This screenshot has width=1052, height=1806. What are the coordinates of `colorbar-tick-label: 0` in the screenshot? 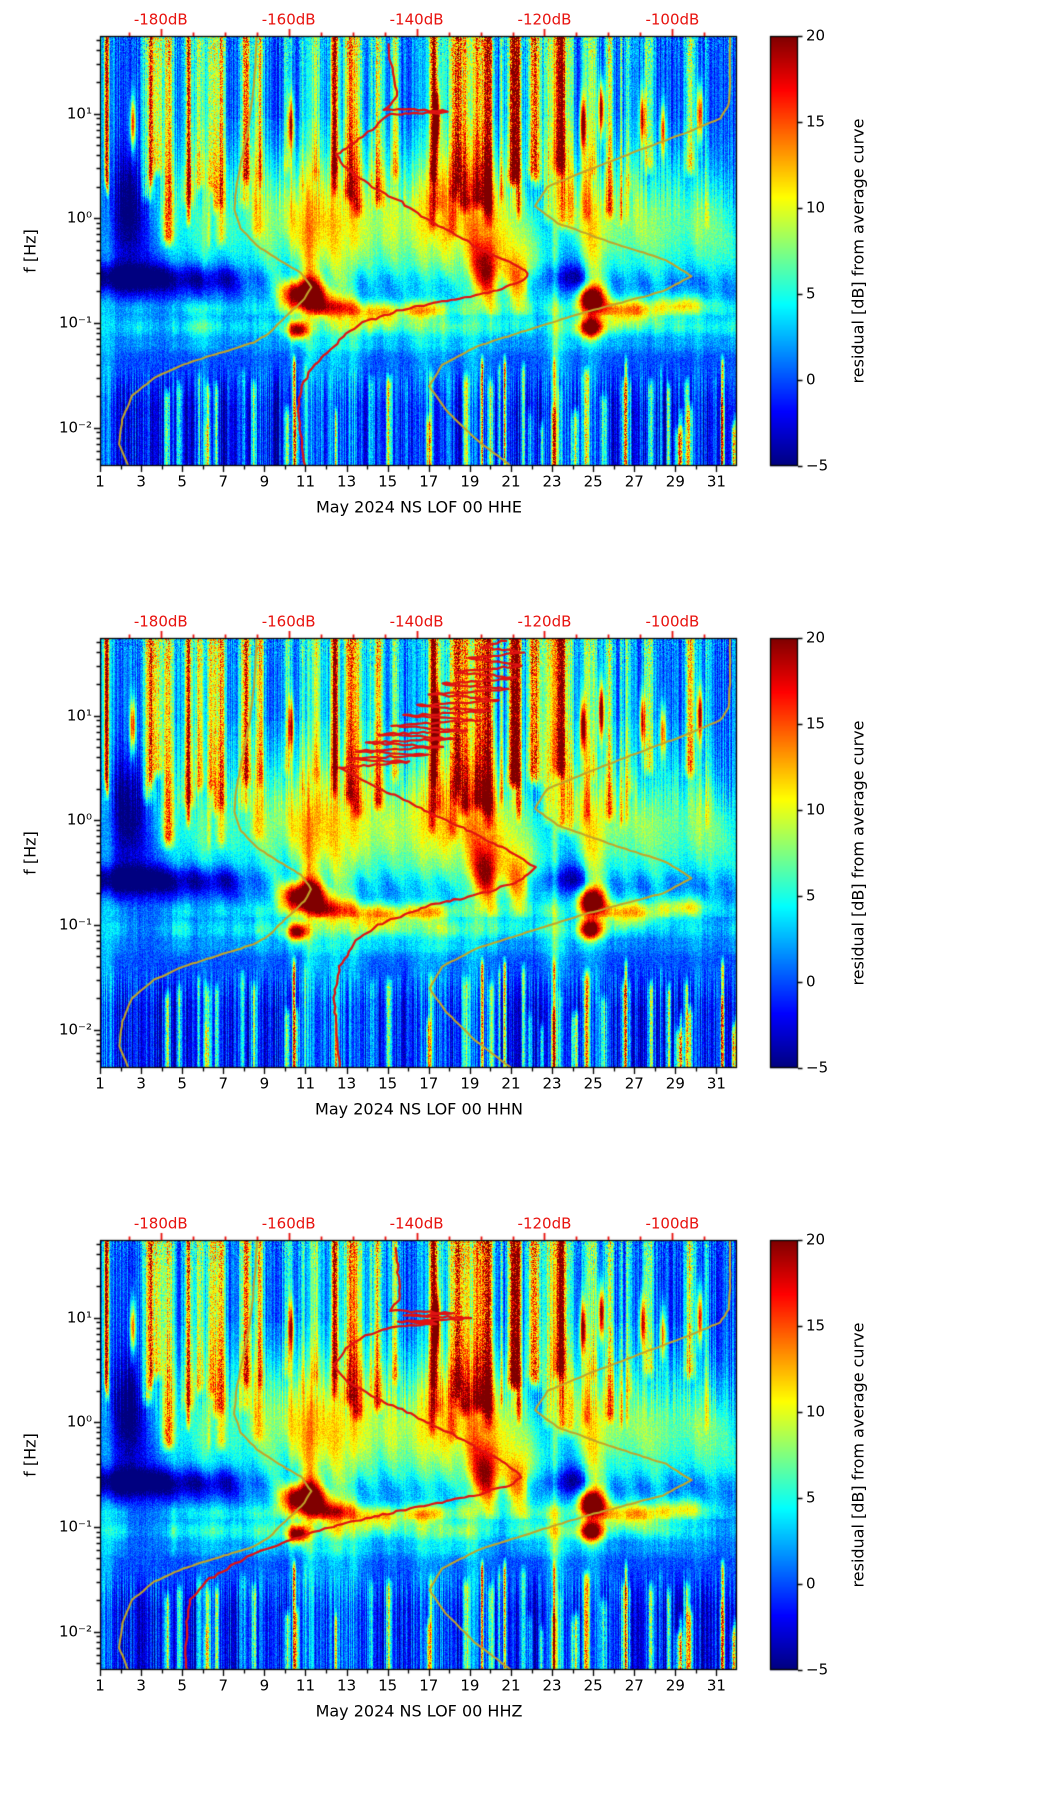 It's located at (811, 379).